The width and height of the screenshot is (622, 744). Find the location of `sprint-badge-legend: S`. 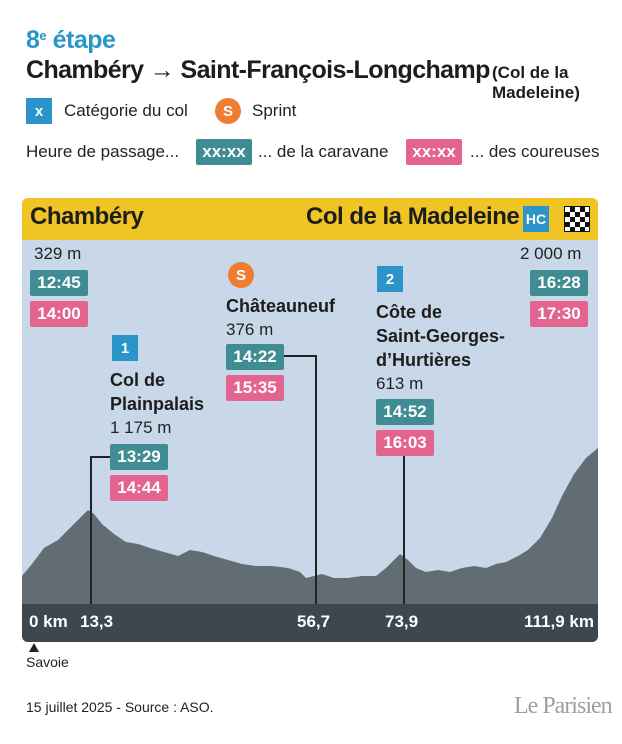

sprint-badge-legend: S is located at coordinates (228, 111).